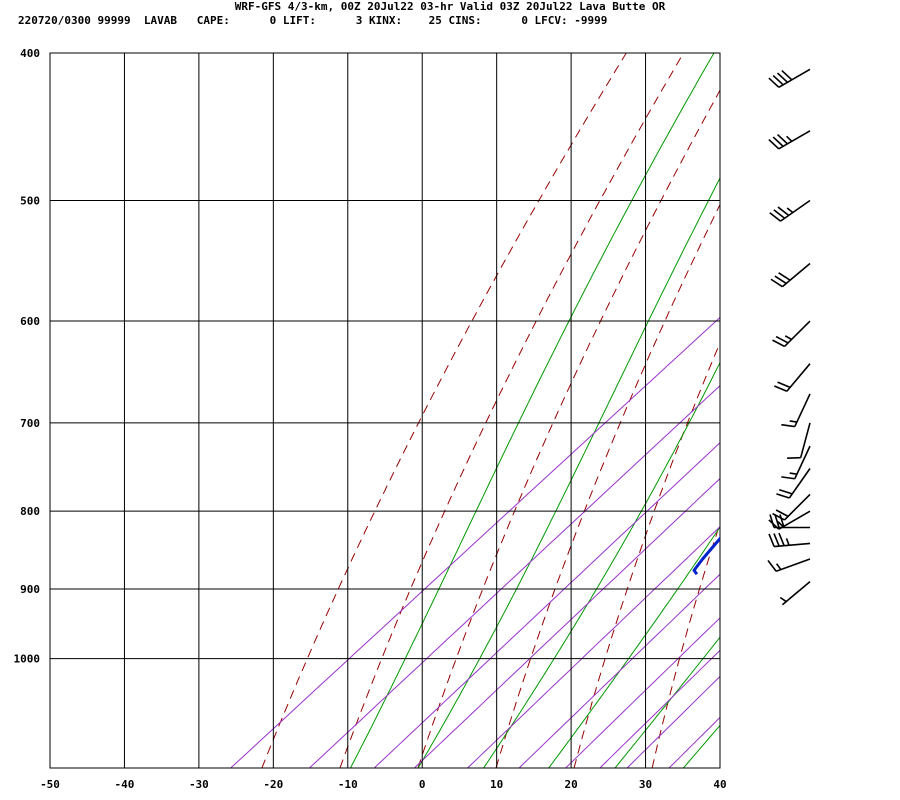 Image resolution: width=900 pixels, height=800 pixels. Describe the element at coordinates (30, 321) in the screenshot. I see `y-tick-label: 600` at that location.